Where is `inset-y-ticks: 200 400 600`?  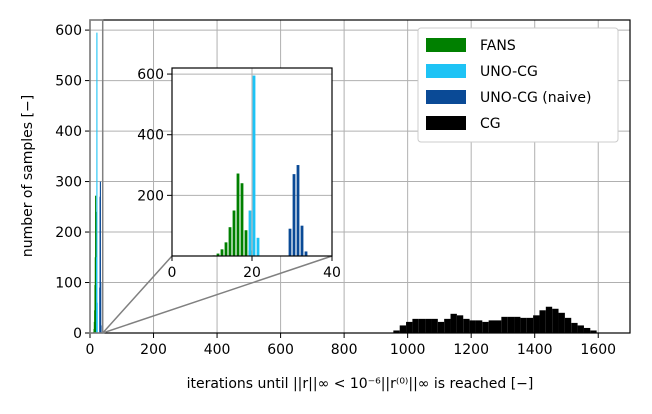 inset-y-ticks: 200 400 600 is located at coordinates (154, 135).